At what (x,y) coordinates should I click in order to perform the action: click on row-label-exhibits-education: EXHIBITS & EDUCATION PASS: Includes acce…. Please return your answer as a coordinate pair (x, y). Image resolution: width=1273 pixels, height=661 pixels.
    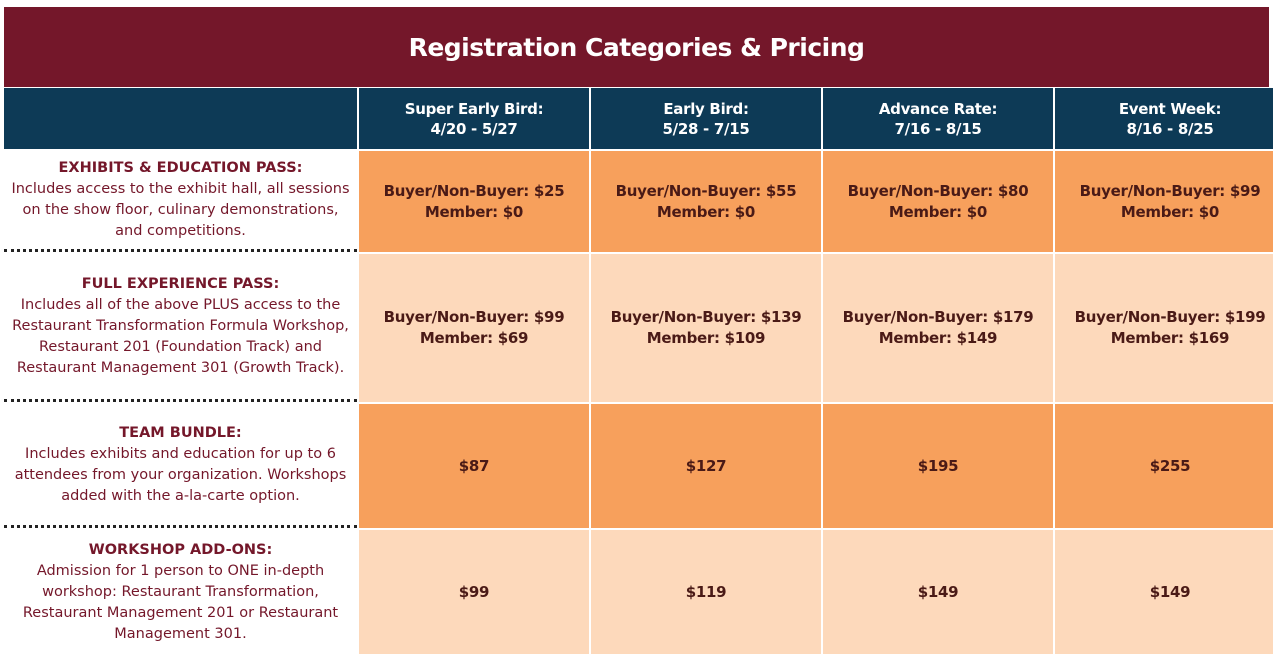
    Looking at the image, I should click on (180, 201).